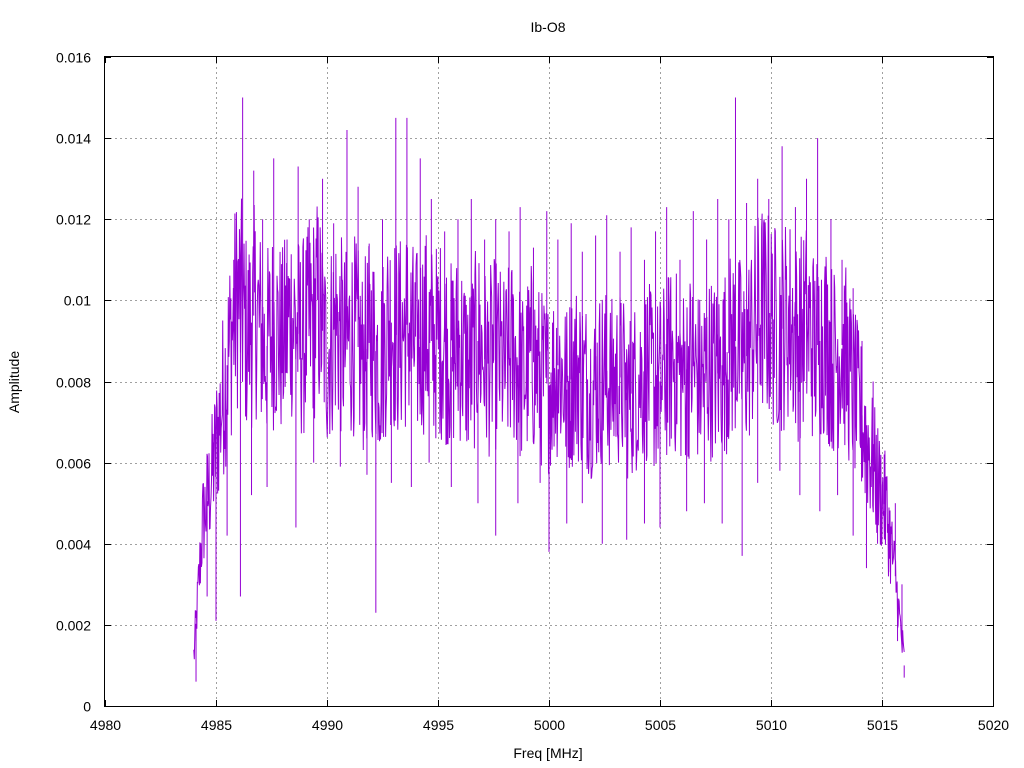 Image resolution: width=1024 pixels, height=768 pixels. Describe the element at coordinates (87, 707) in the screenshot. I see `y-tick-label: 0` at that location.